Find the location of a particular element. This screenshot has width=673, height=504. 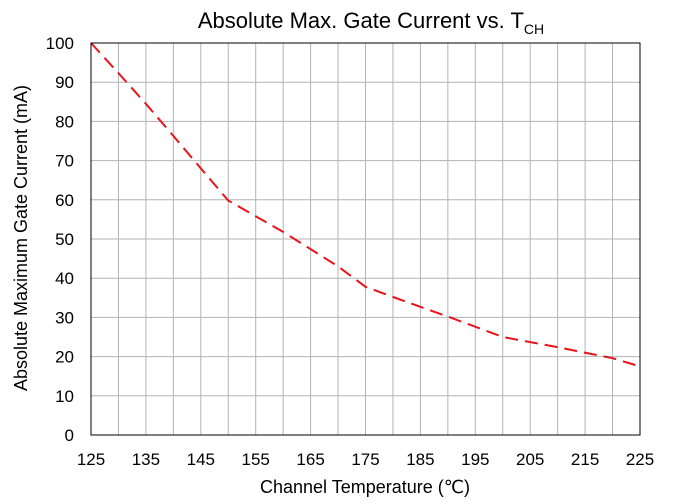

x-tick-label: 185 is located at coordinates (420, 459).